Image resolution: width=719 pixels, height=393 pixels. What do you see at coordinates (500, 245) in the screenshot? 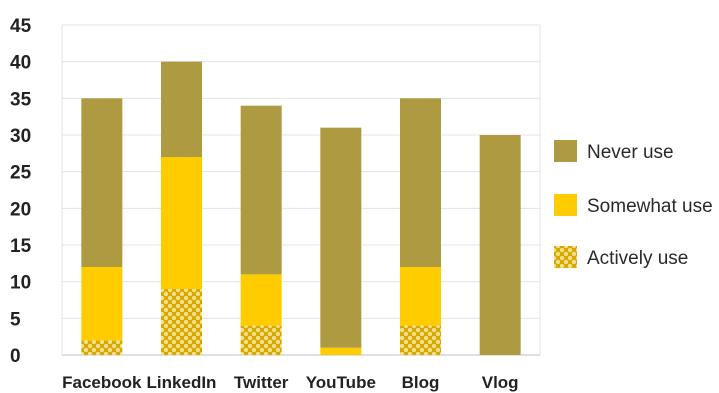
I see `bar-vlog-never-use` at bounding box center [500, 245].